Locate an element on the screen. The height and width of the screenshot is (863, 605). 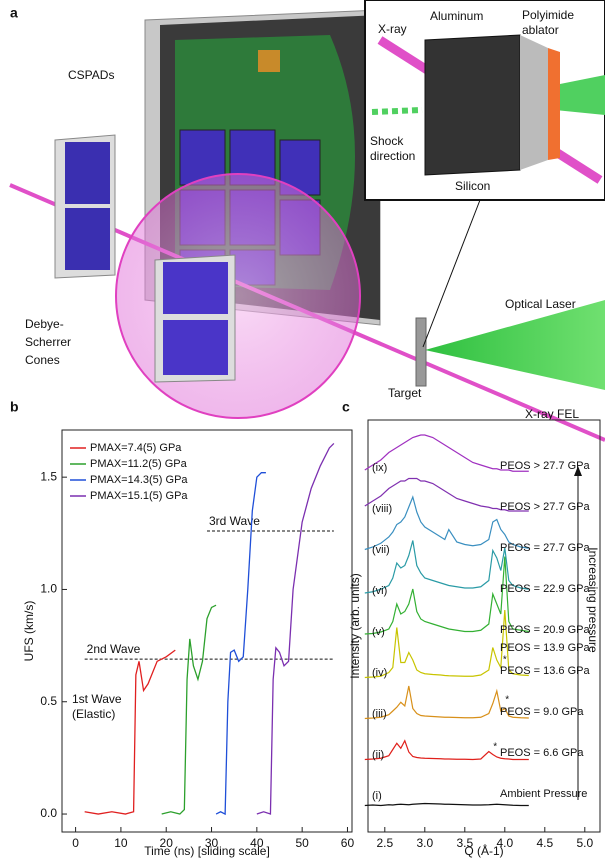
y-tick-label: 0.0 is located at coordinates (48, 813).